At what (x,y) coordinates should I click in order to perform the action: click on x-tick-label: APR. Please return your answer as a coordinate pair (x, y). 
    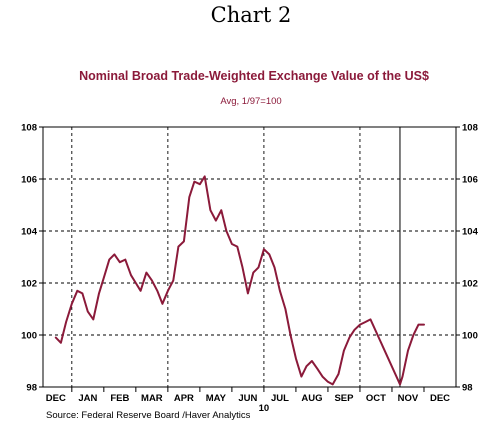
    Looking at the image, I should click on (184, 398).